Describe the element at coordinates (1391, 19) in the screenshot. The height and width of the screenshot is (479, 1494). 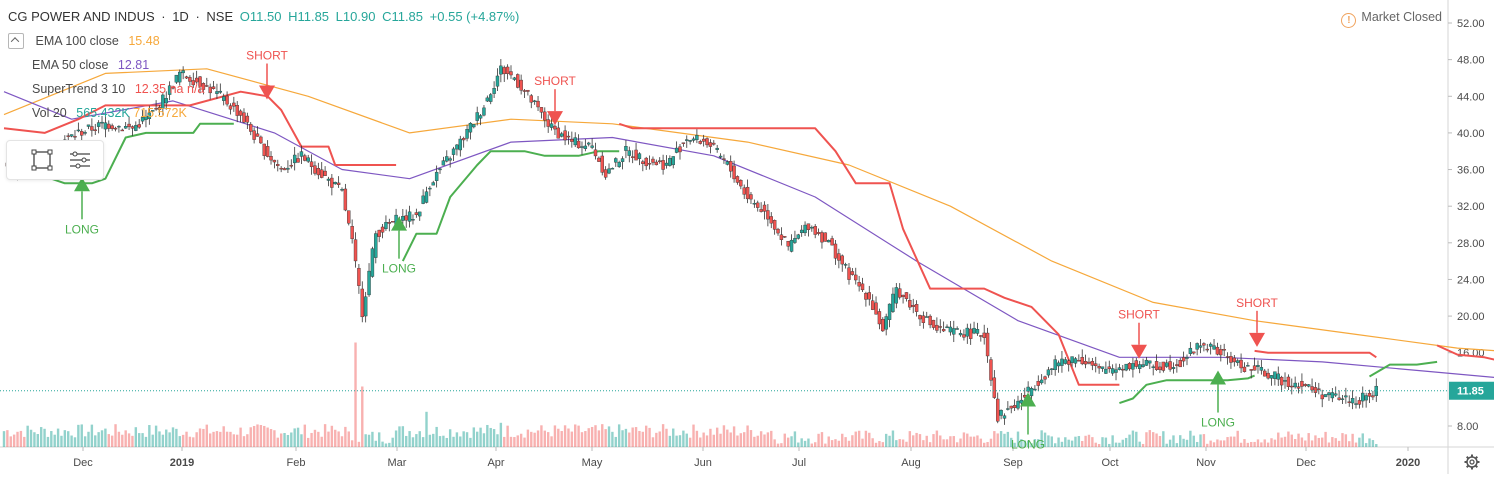
I see `market-status: ! Market Closed` at that location.